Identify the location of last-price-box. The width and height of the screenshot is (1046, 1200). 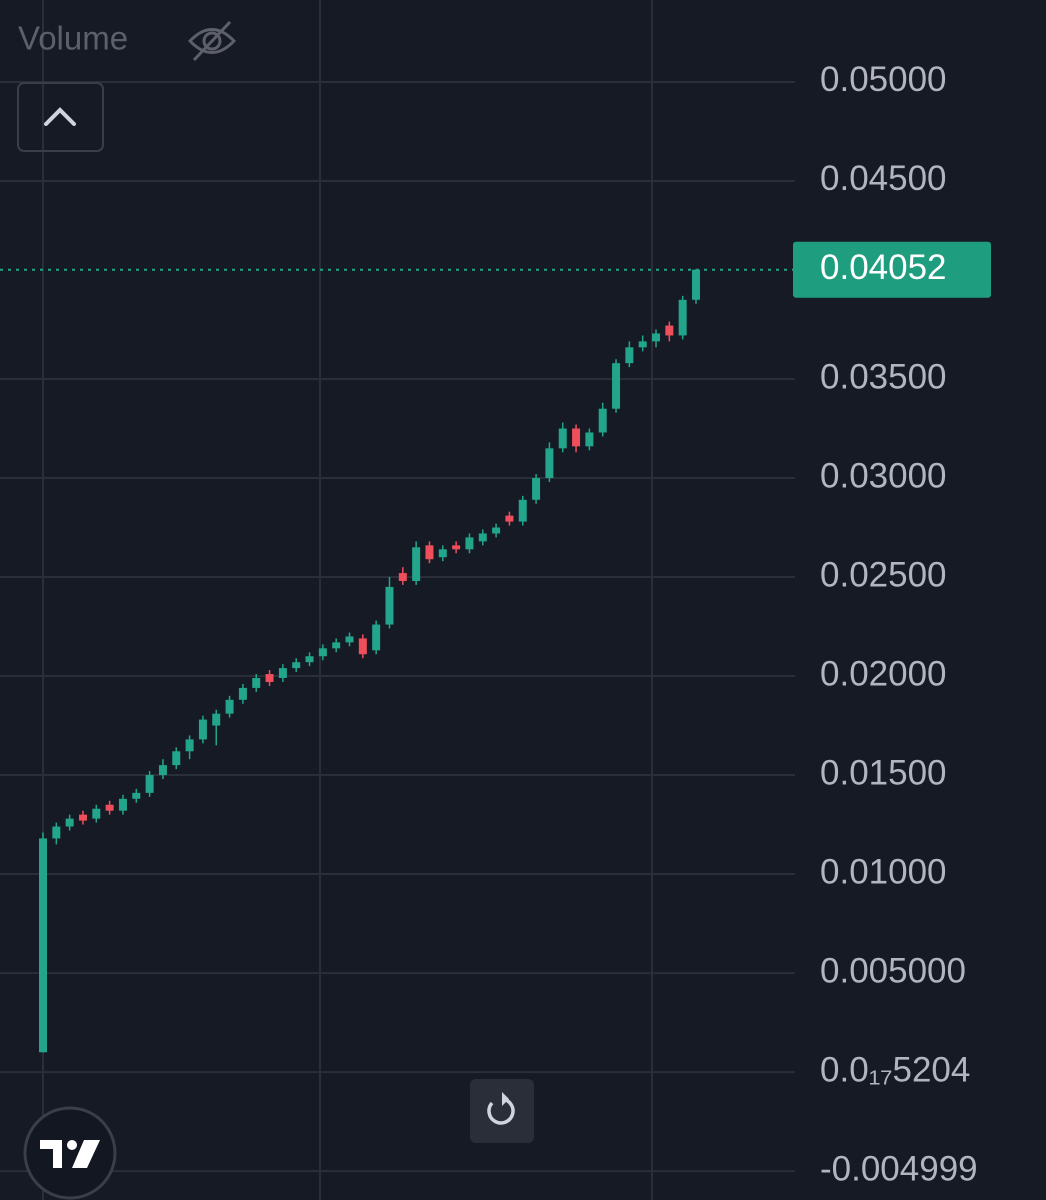
(892, 269).